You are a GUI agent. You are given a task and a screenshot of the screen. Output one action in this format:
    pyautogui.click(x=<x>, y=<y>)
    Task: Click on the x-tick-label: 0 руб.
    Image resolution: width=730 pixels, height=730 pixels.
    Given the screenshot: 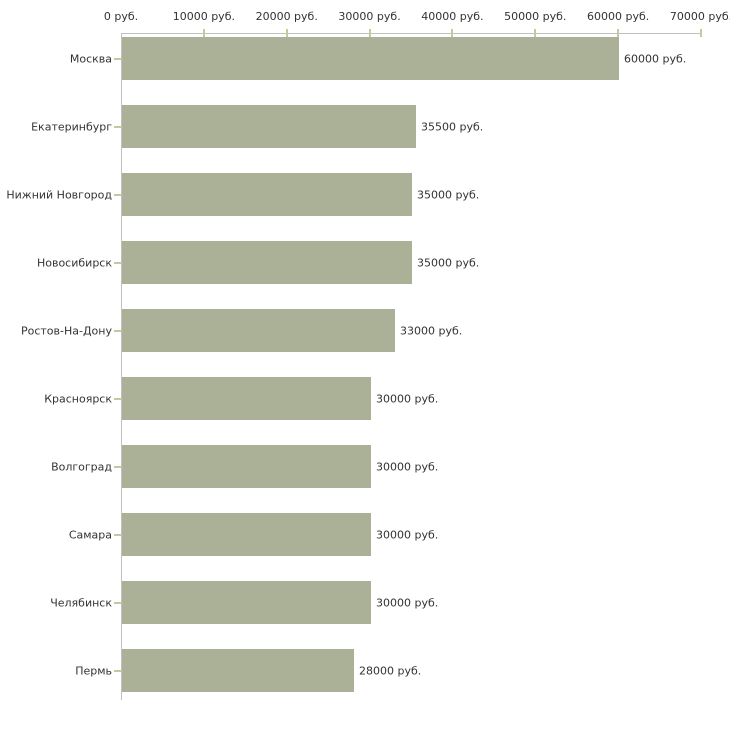 What is the action you would take?
    pyautogui.click(x=121, y=16)
    